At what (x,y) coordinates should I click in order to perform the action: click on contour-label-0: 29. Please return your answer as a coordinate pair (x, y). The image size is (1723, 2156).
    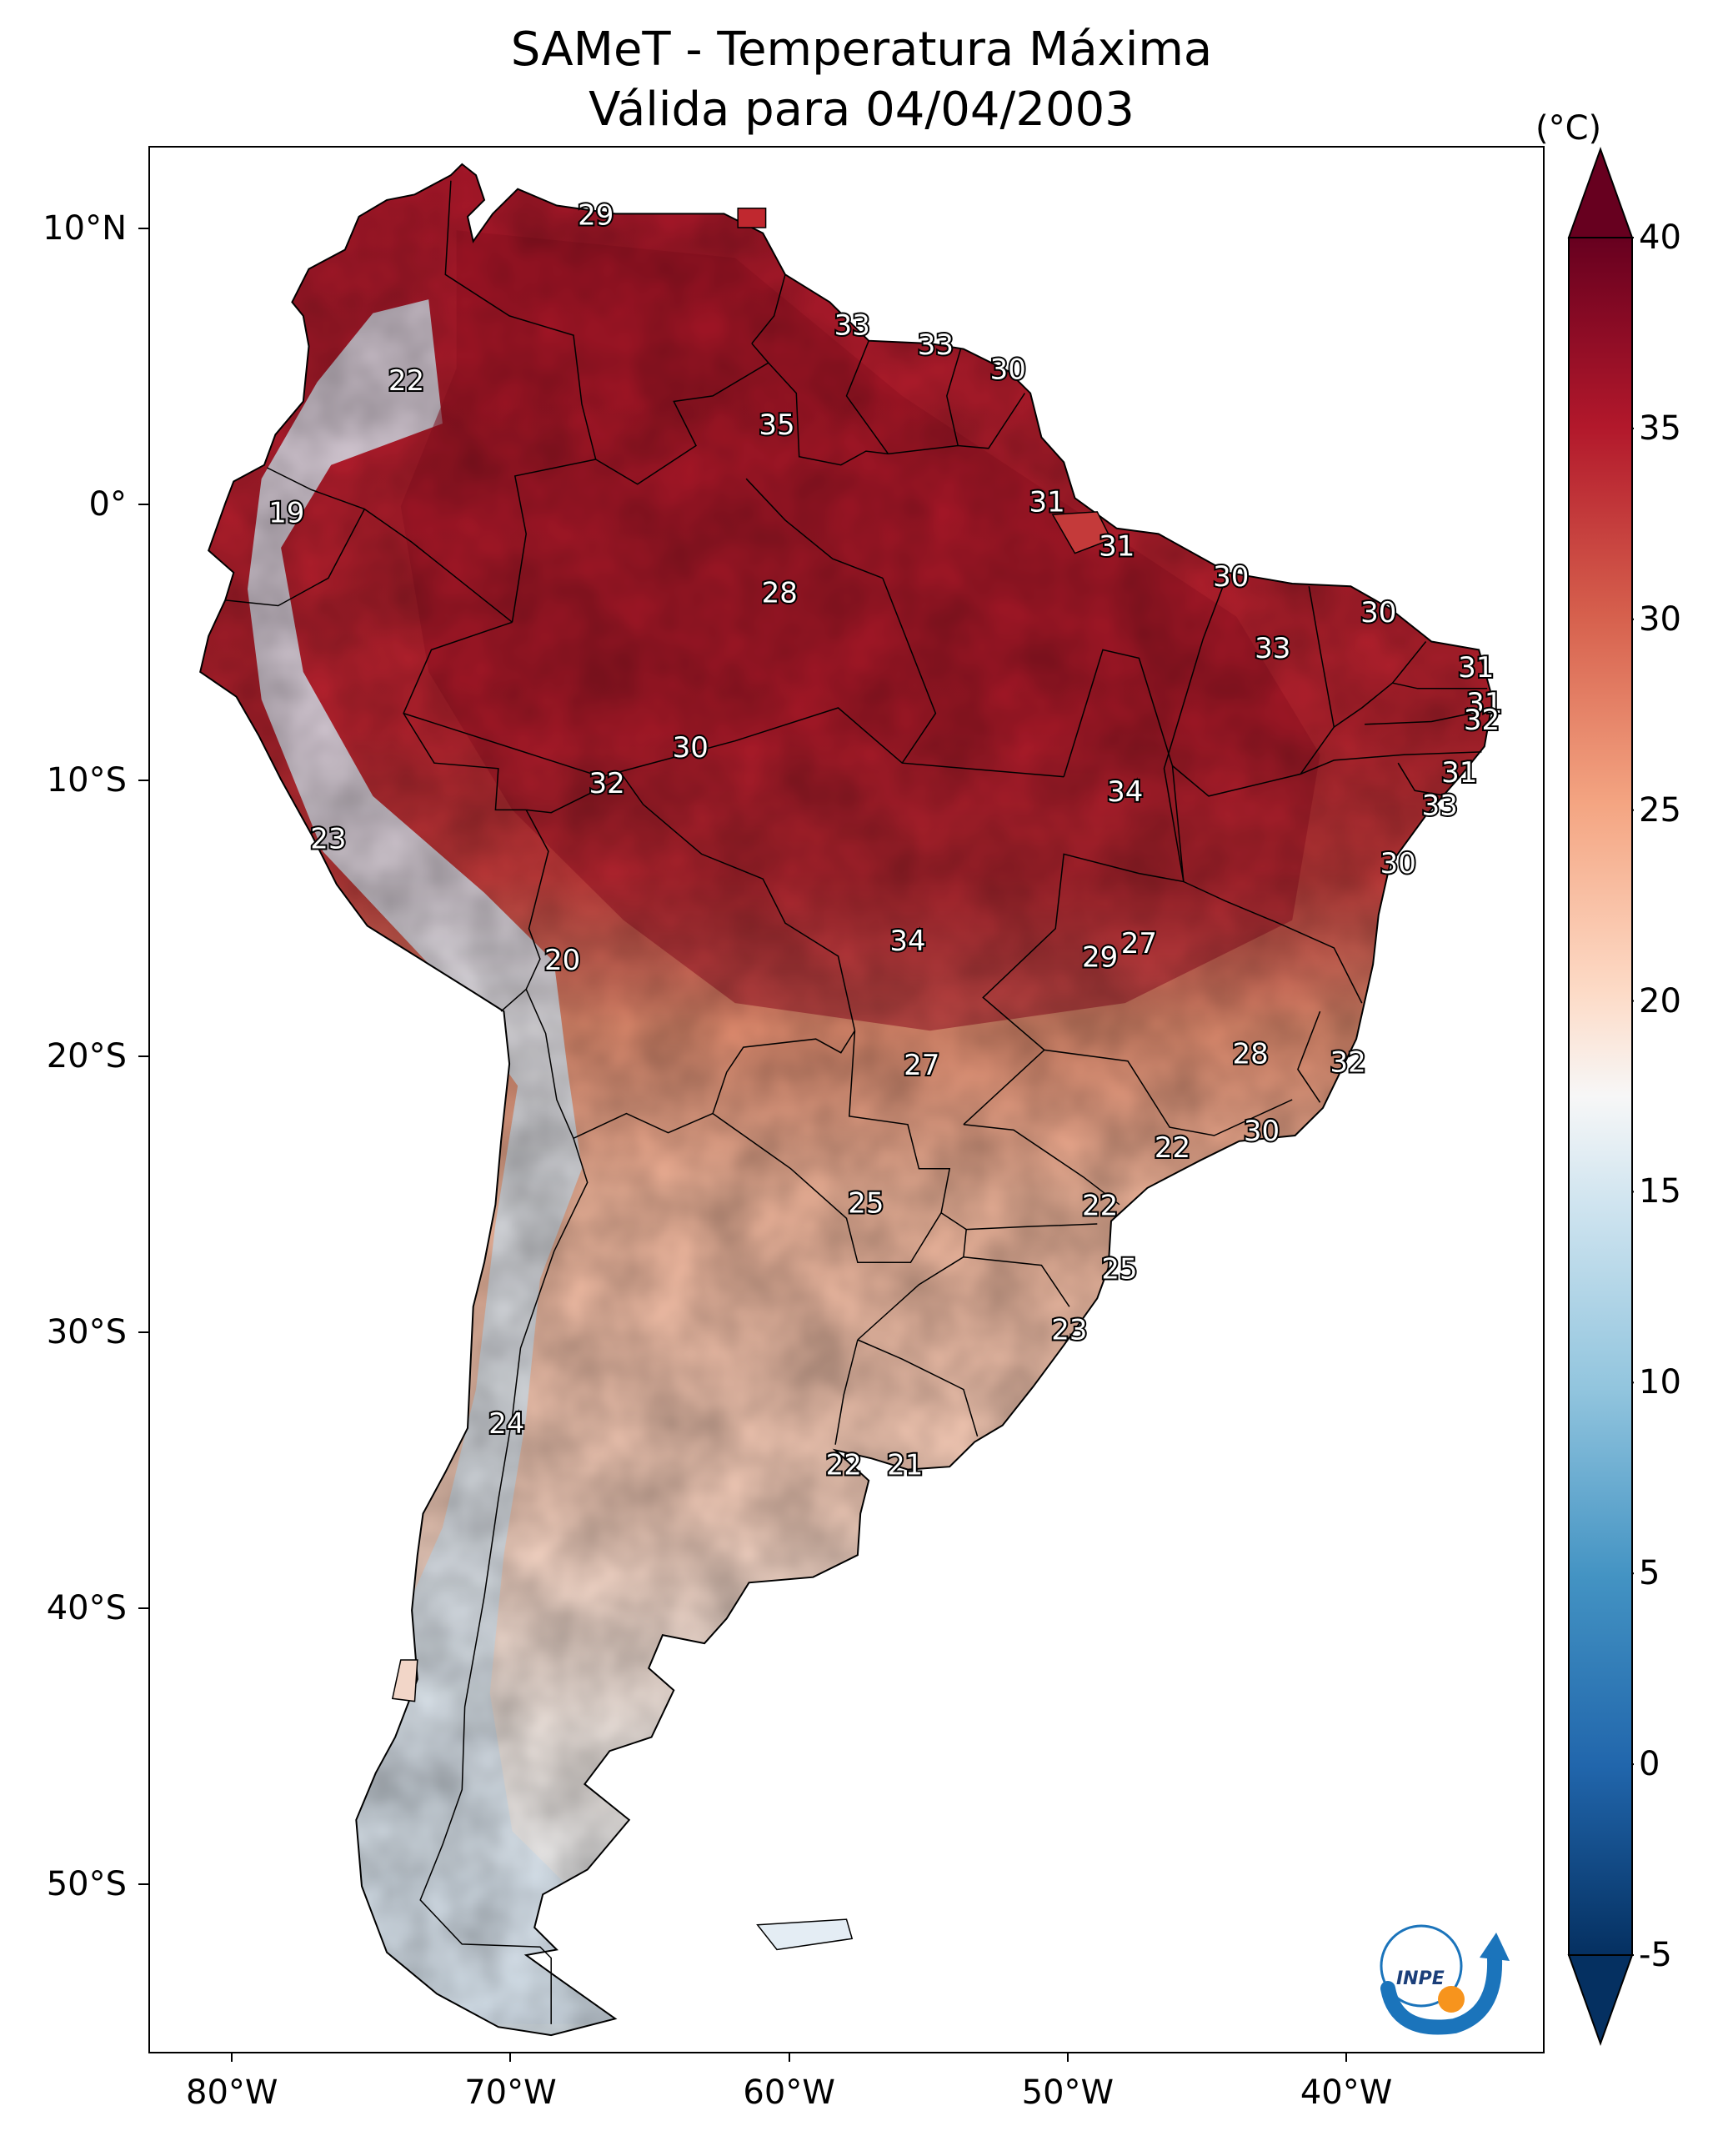
    Looking at the image, I should click on (596, 215).